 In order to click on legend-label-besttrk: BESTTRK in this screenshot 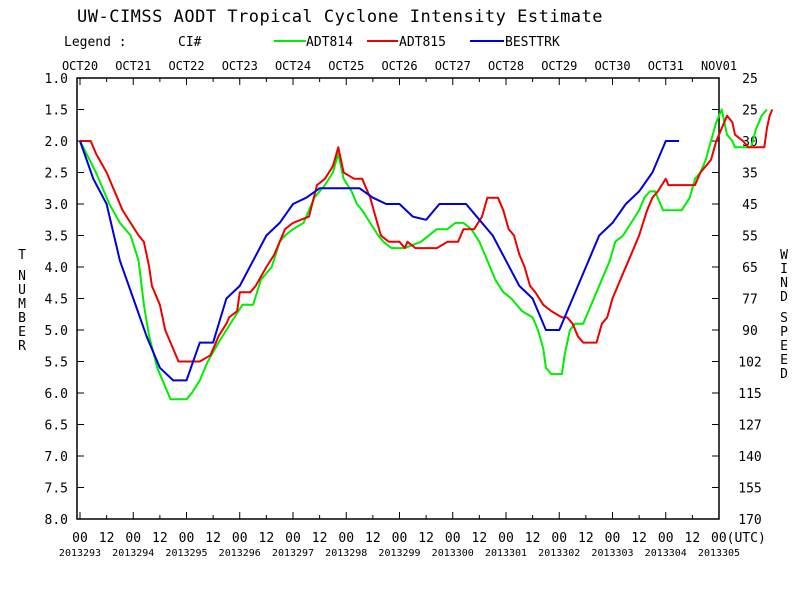, I will do `click(532, 42)`.